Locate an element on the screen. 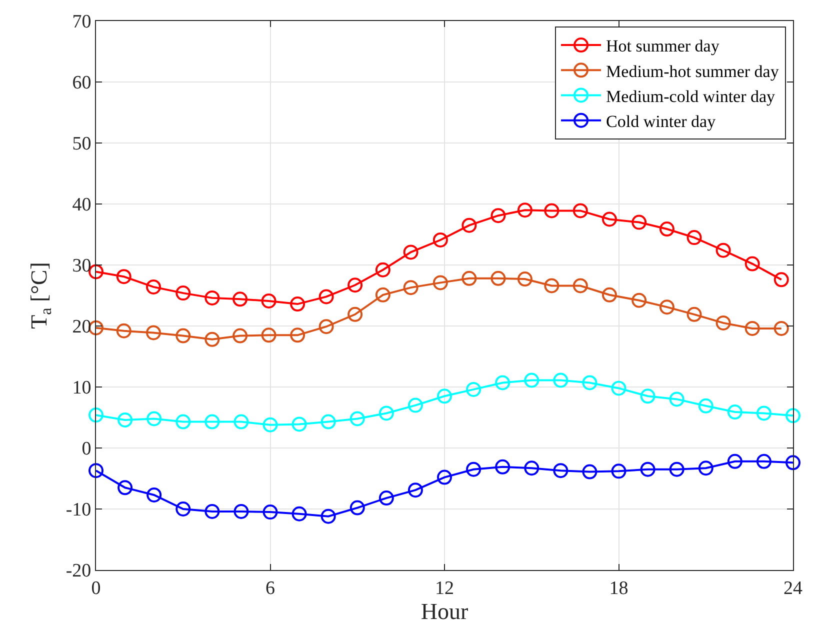 The height and width of the screenshot is (641, 815). x-tick-label: 12 is located at coordinates (444, 588).